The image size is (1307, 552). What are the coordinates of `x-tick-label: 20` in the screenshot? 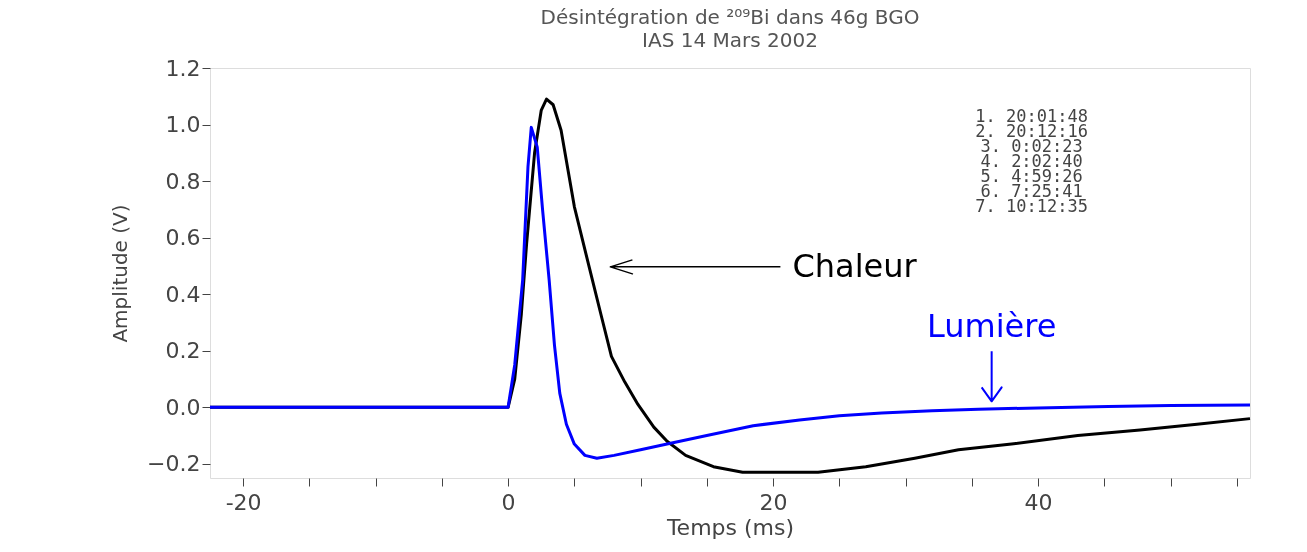 It's located at (773, 502).